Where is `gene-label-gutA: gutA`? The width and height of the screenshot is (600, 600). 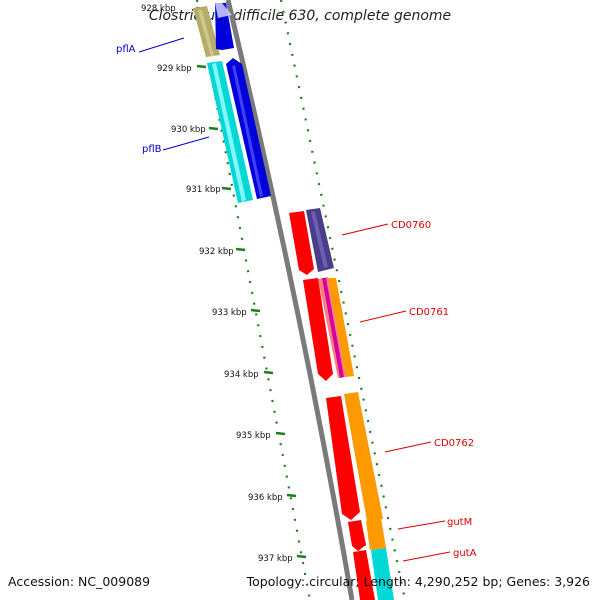 gene-label-gutA: gutA is located at coordinates (465, 553).